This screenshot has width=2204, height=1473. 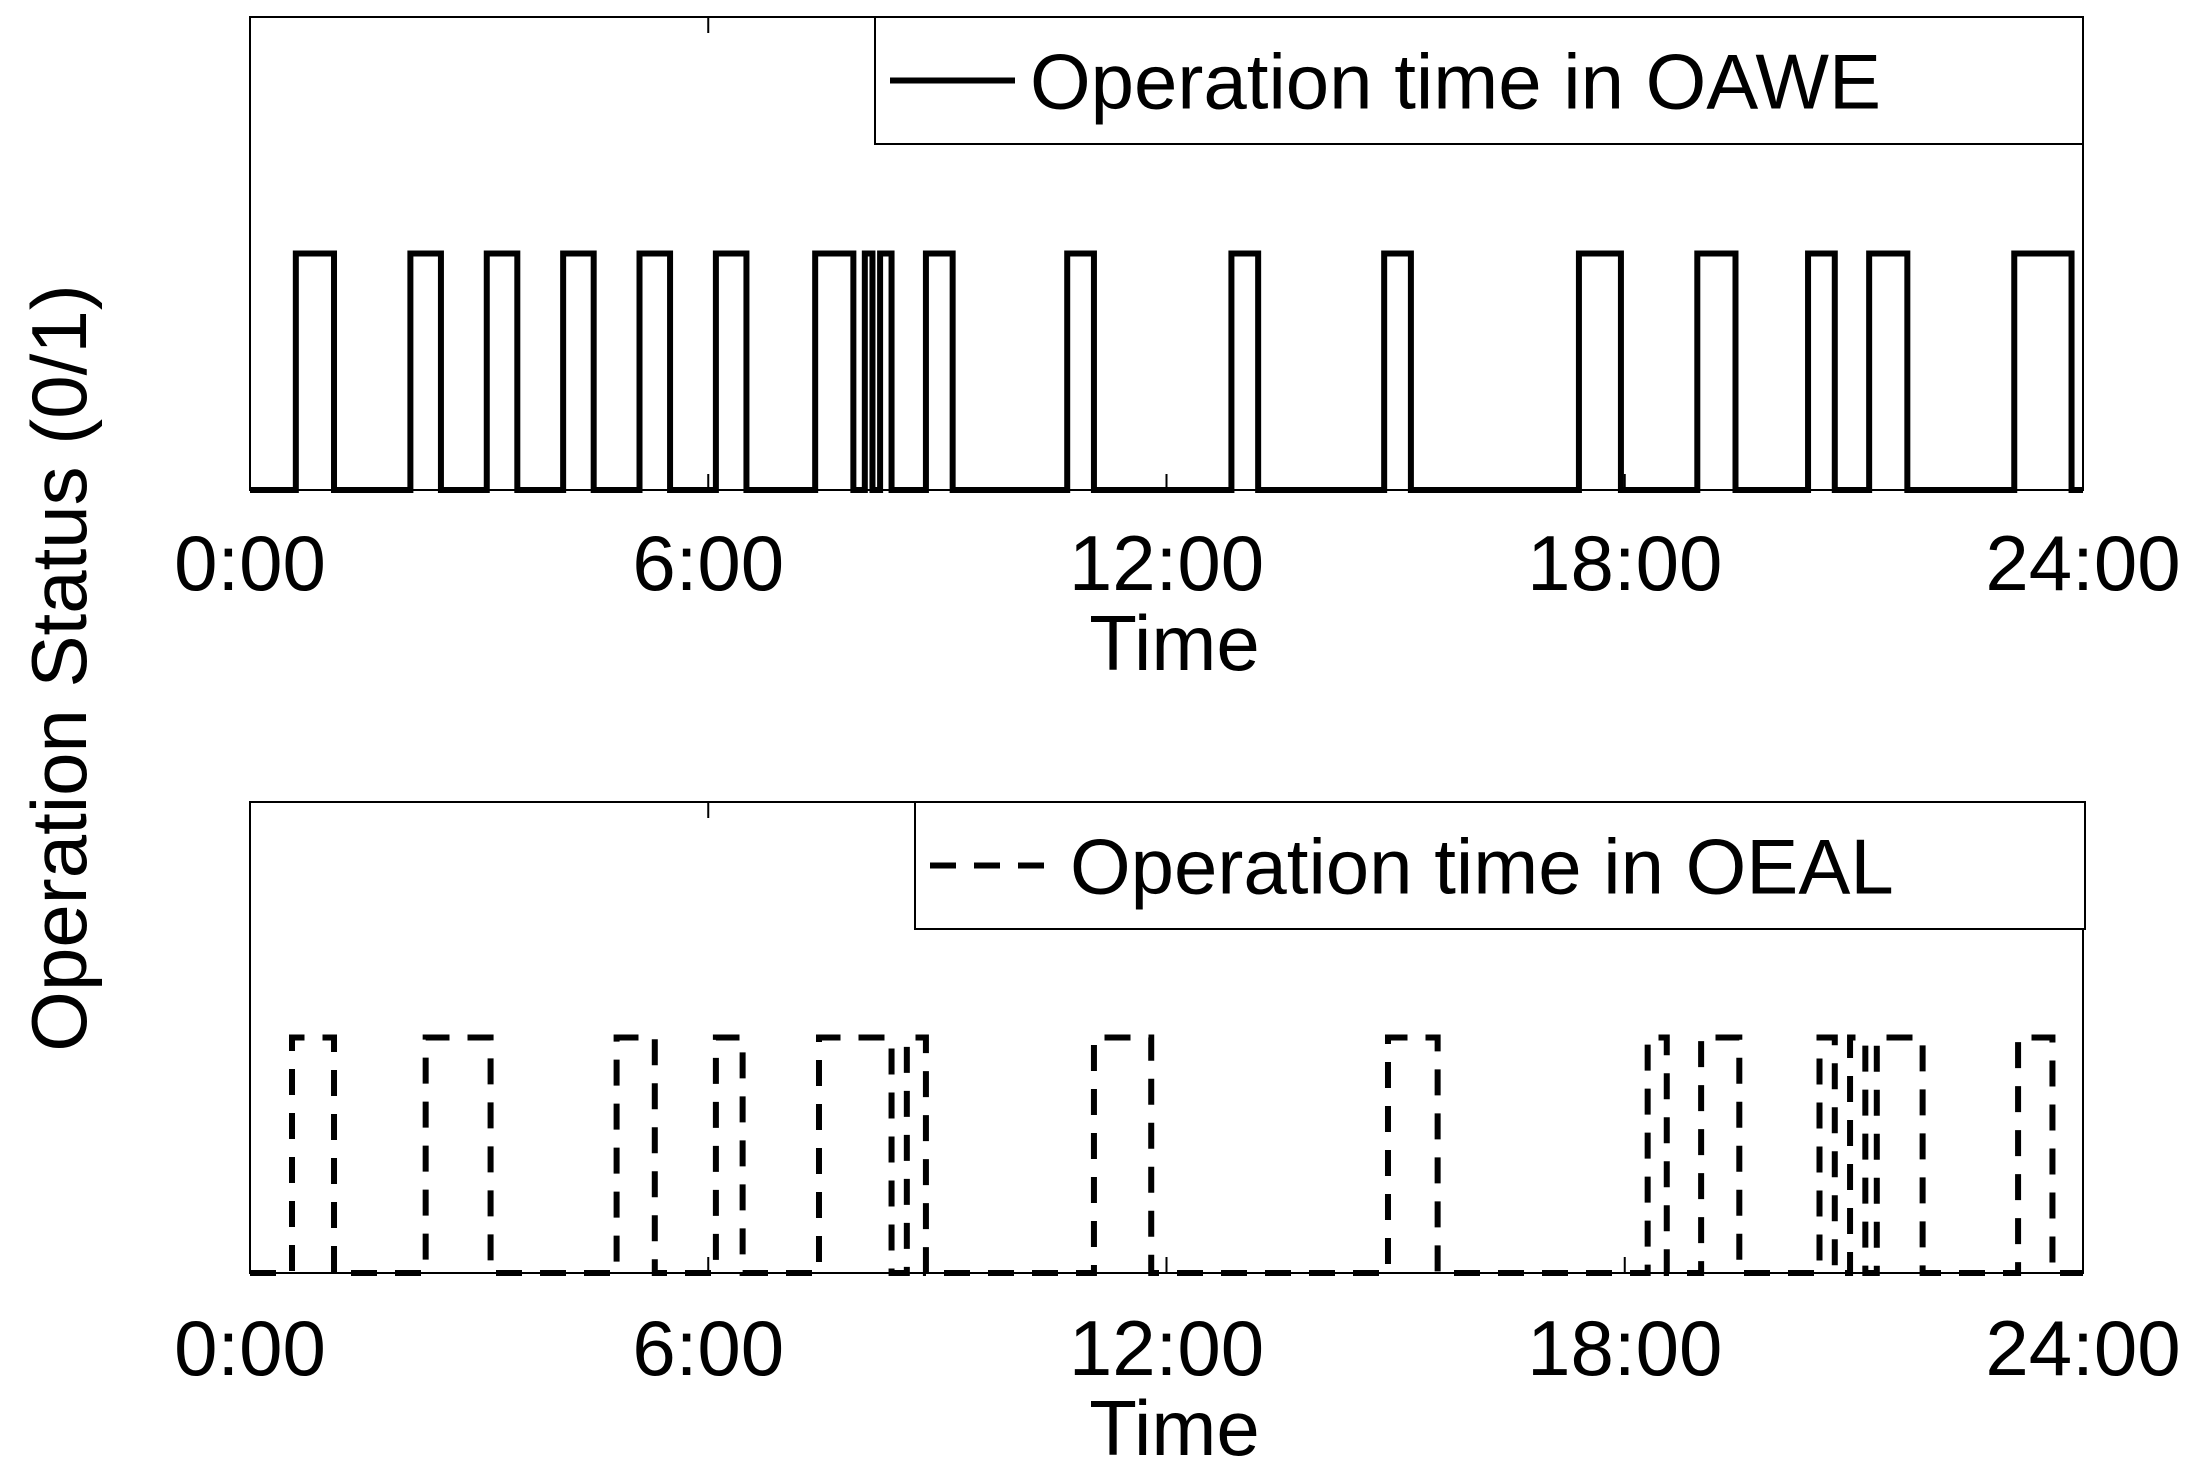 I want to click on legend: Operation time in OAWE, so click(x=1479, y=80).